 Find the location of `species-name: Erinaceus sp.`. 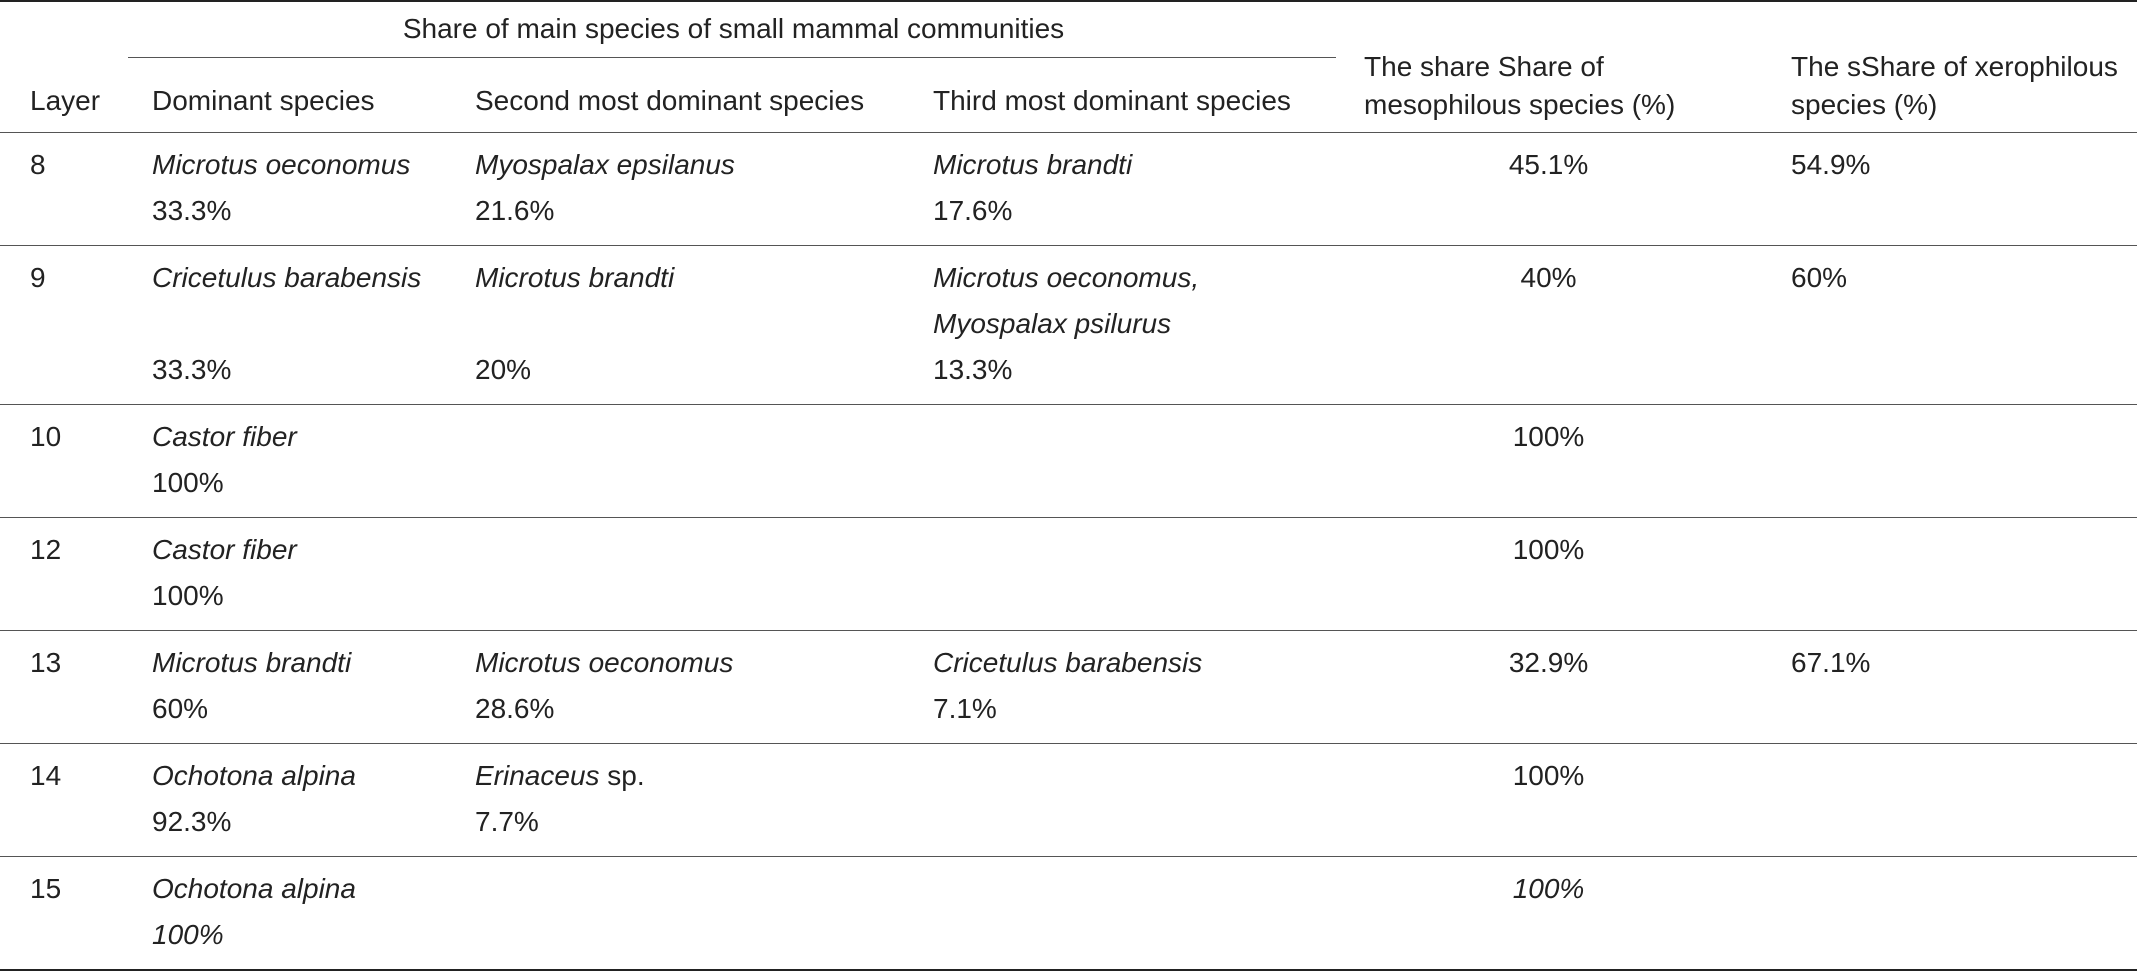

species-name: Erinaceus sp. is located at coordinates (690, 776).